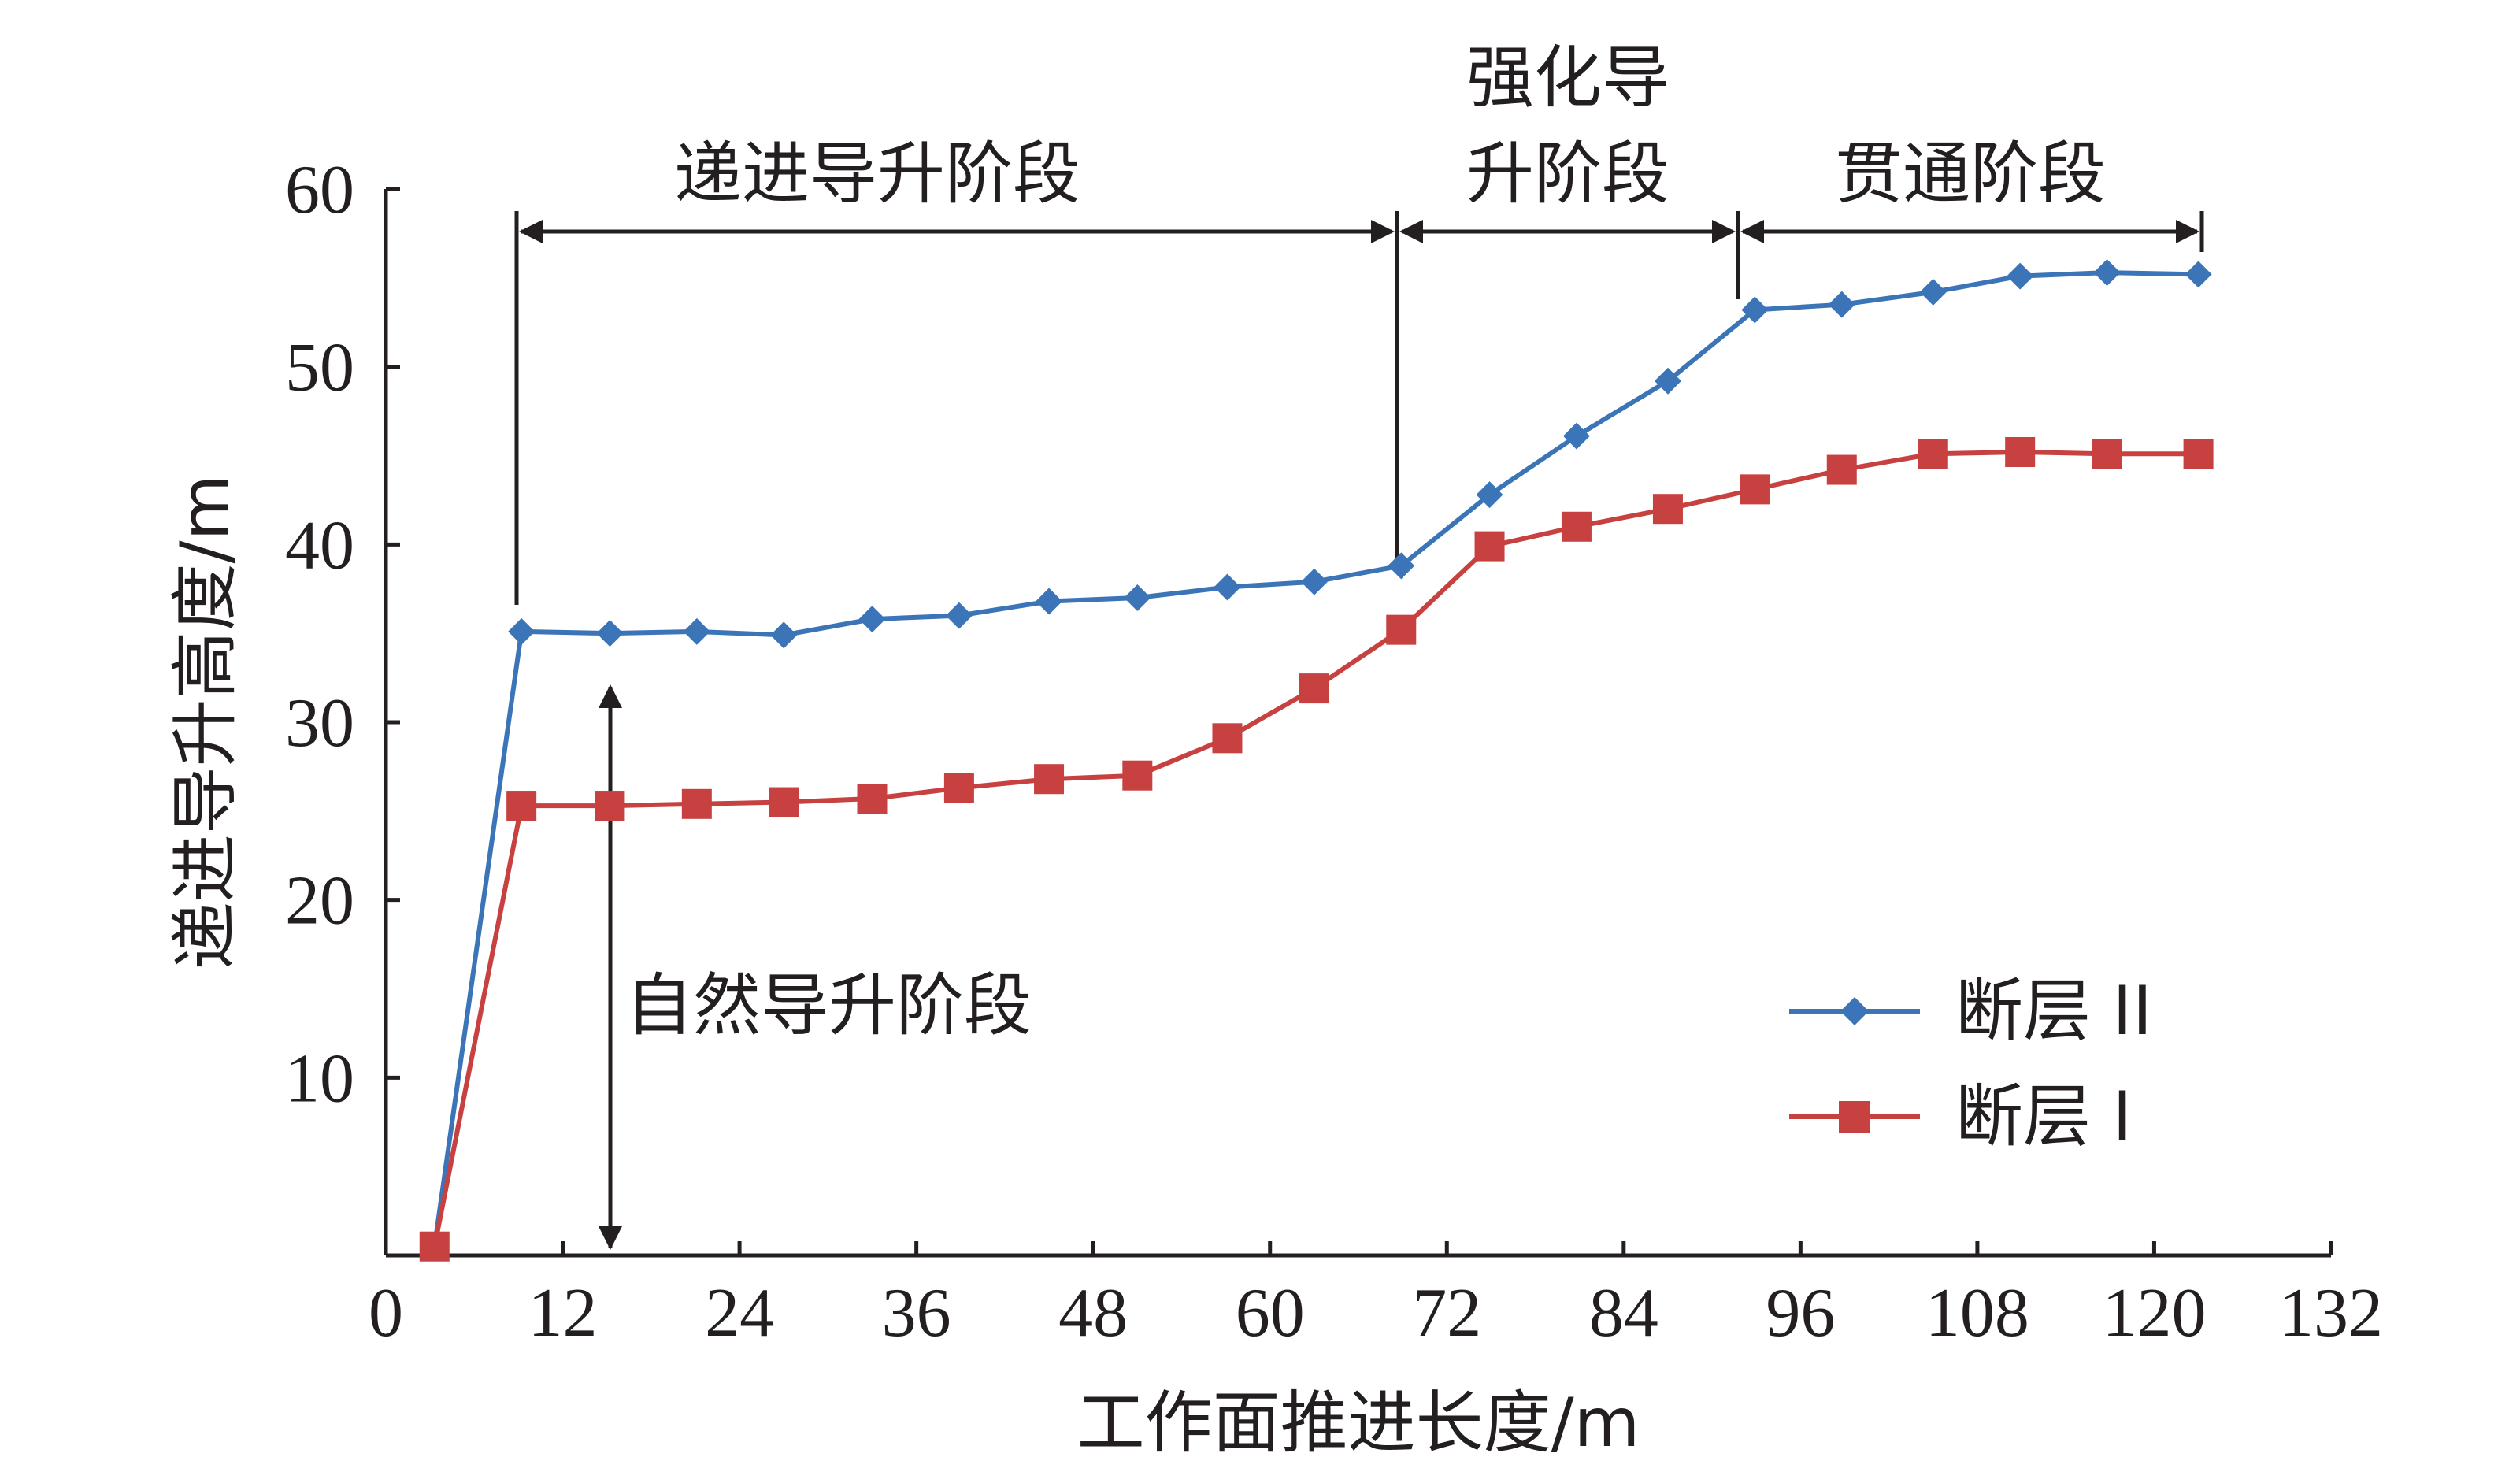 The image size is (2520, 1457). What do you see at coordinates (319, 1078) in the screenshot?
I see `y-tick-label: 10` at bounding box center [319, 1078].